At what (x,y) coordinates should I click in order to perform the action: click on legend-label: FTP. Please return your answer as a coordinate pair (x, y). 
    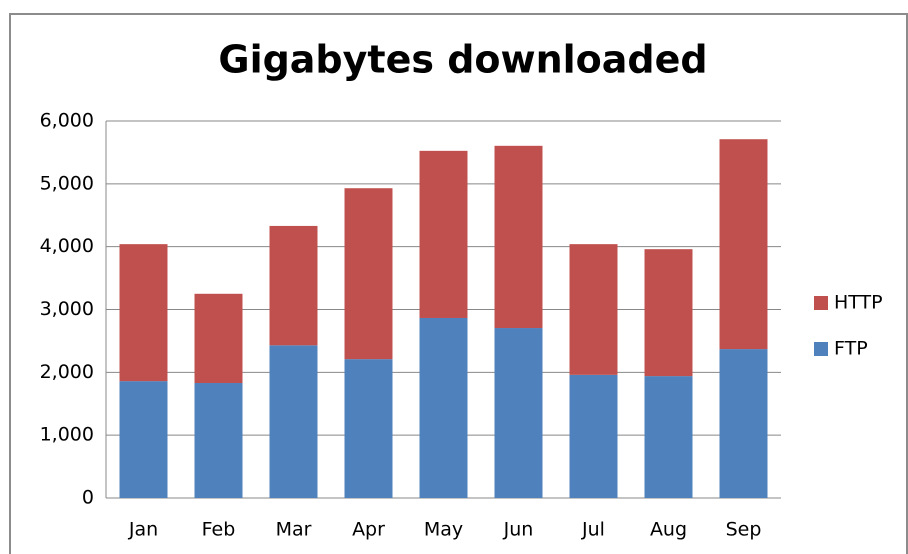
    Looking at the image, I should click on (851, 349).